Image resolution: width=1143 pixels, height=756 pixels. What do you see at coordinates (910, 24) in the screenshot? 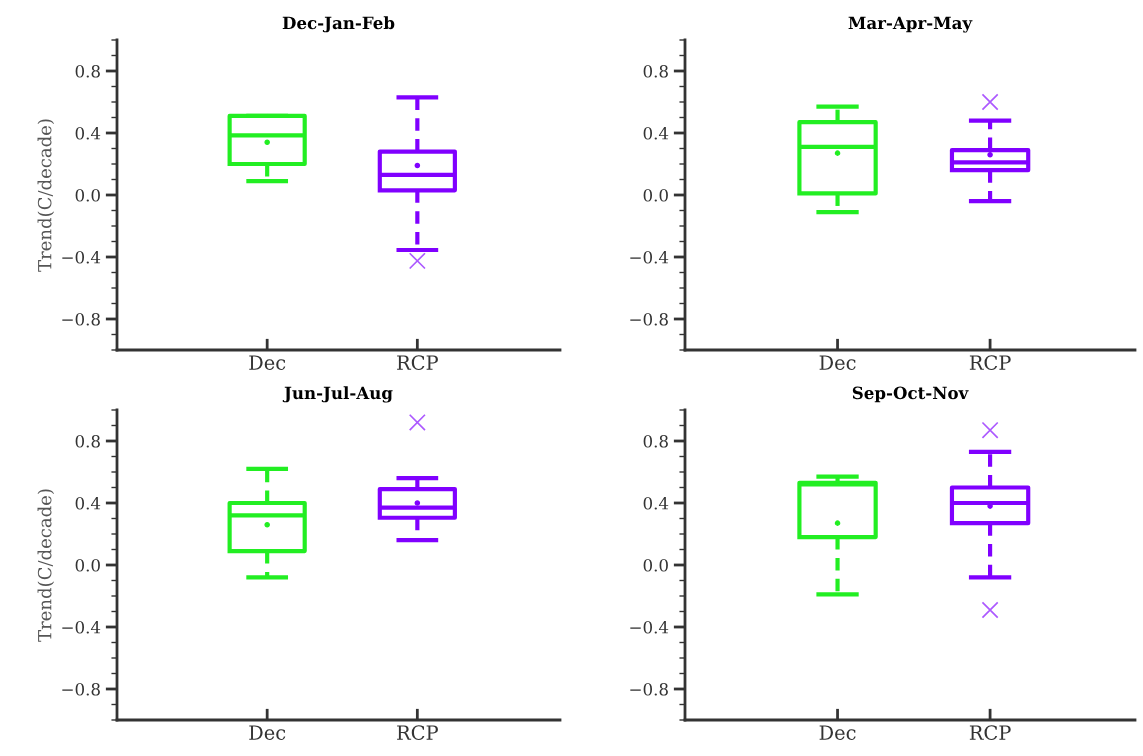
I see `chart-title: Mar-Apr-May` at bounding box center [910, 24].